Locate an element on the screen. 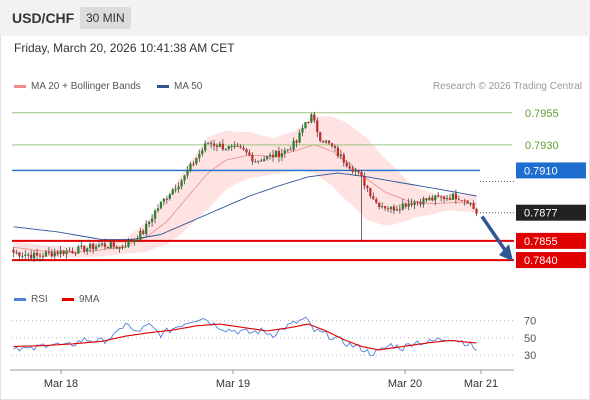  legend-ma50: MA 50 is located at coordinates (179, 86).